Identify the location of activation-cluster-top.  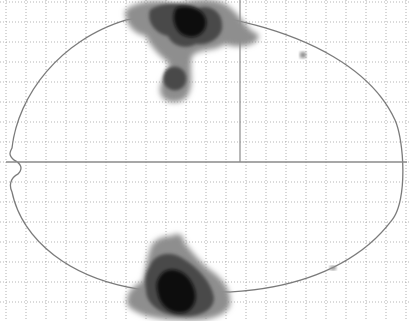
(215, 51).